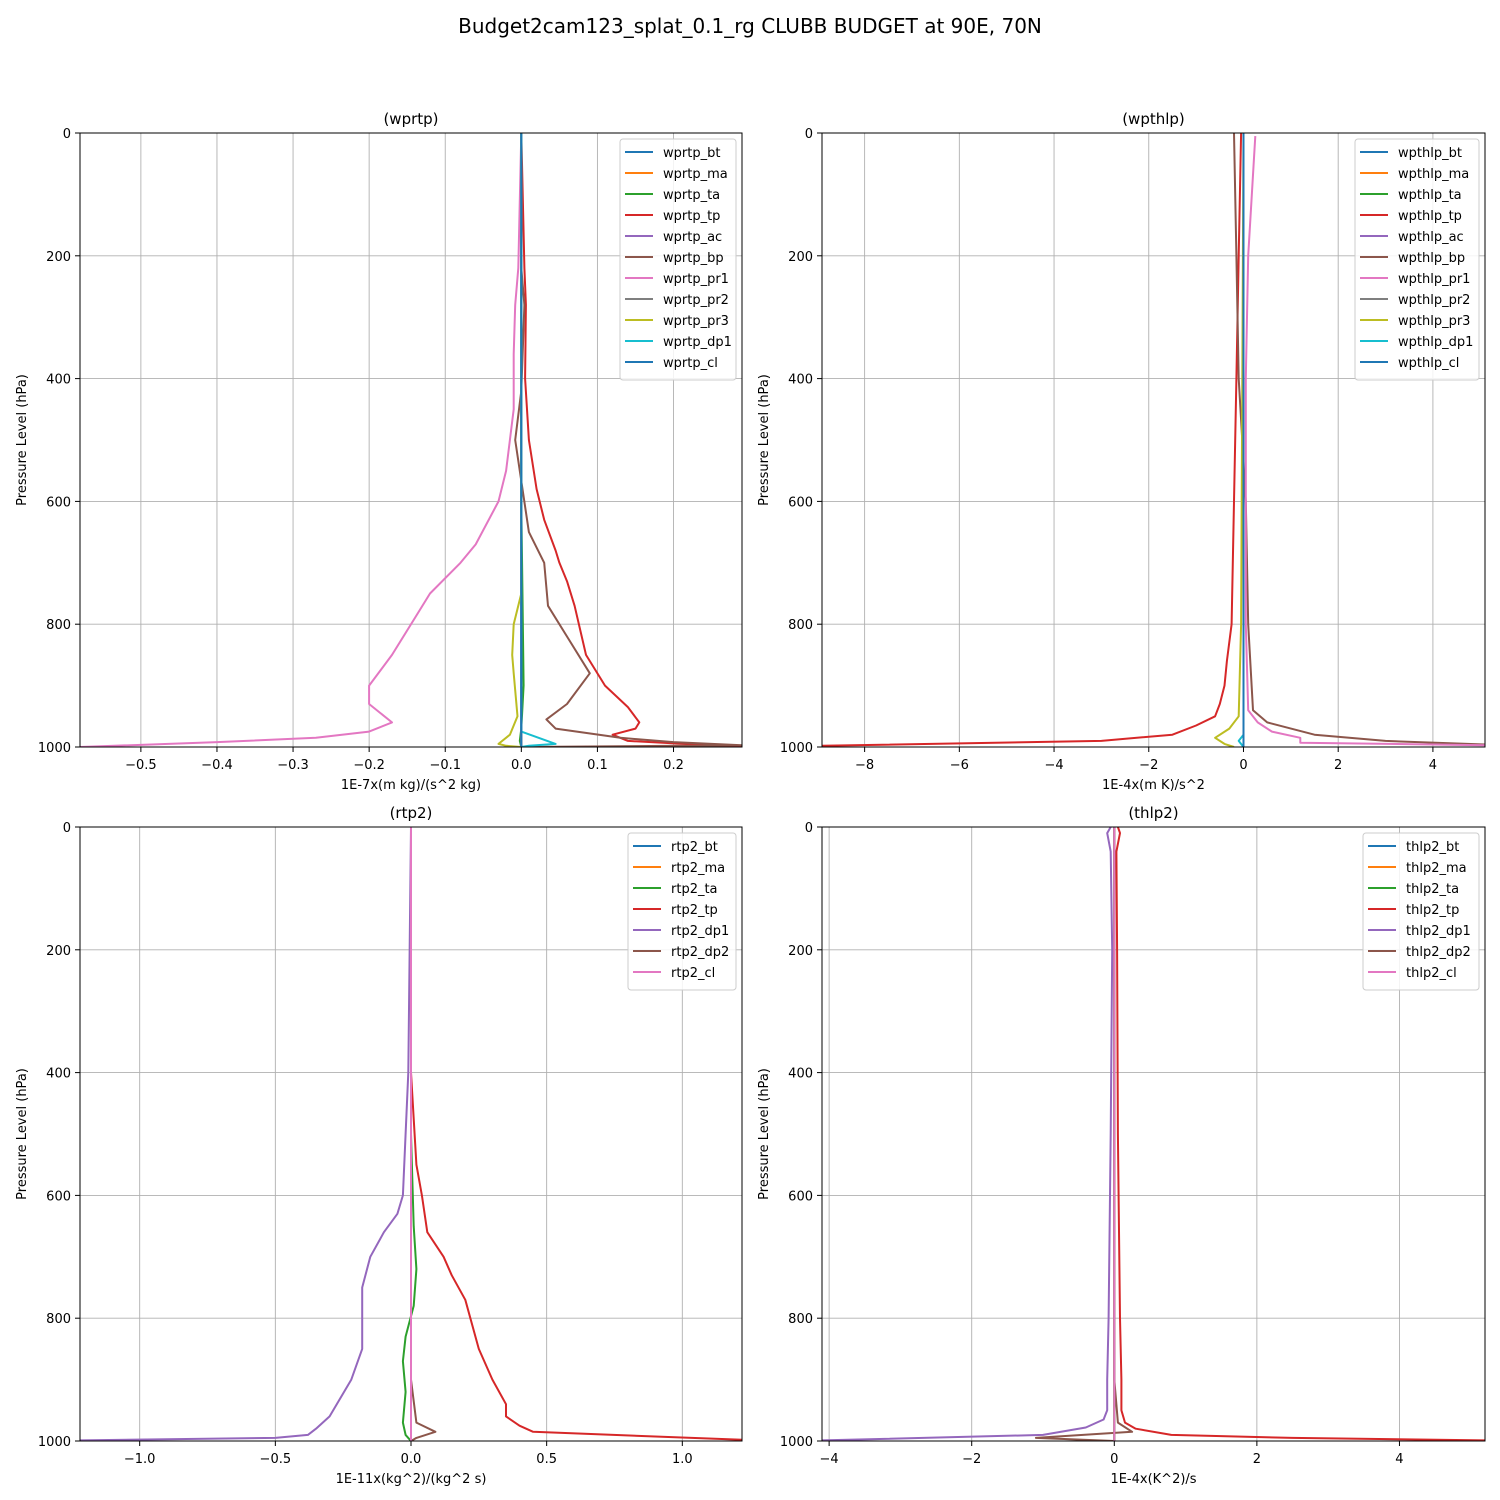 Image resolution: width=1500 pixels, height=1500 pixels. Describe the element at coordinates (700, 952) in the screenshot. I see `legend-label-rtp2_dp2: rtp2_dp2` at that location.